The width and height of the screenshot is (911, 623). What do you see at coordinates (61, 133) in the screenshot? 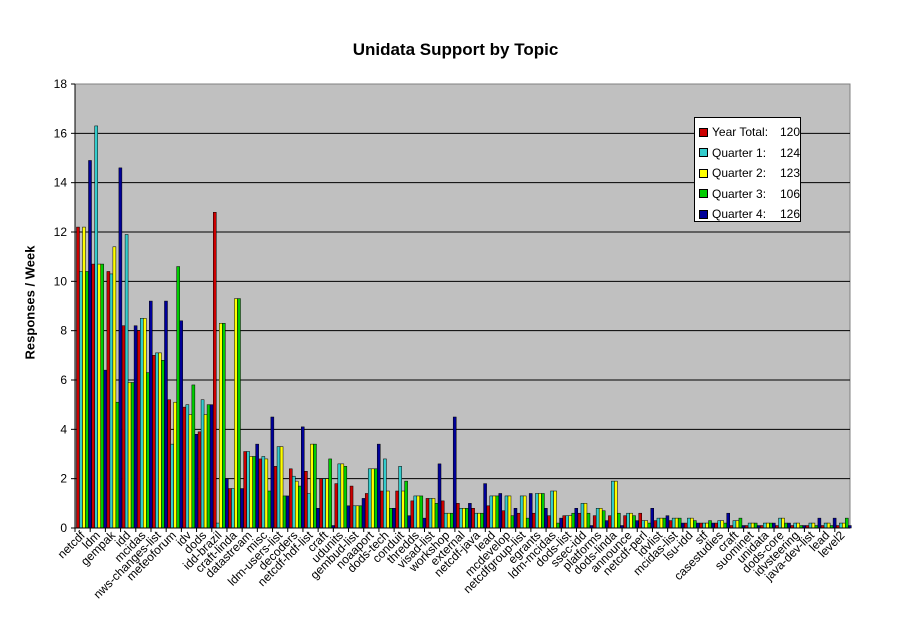
I see `y-tick-label: 16` at bounding box center [61, 133].